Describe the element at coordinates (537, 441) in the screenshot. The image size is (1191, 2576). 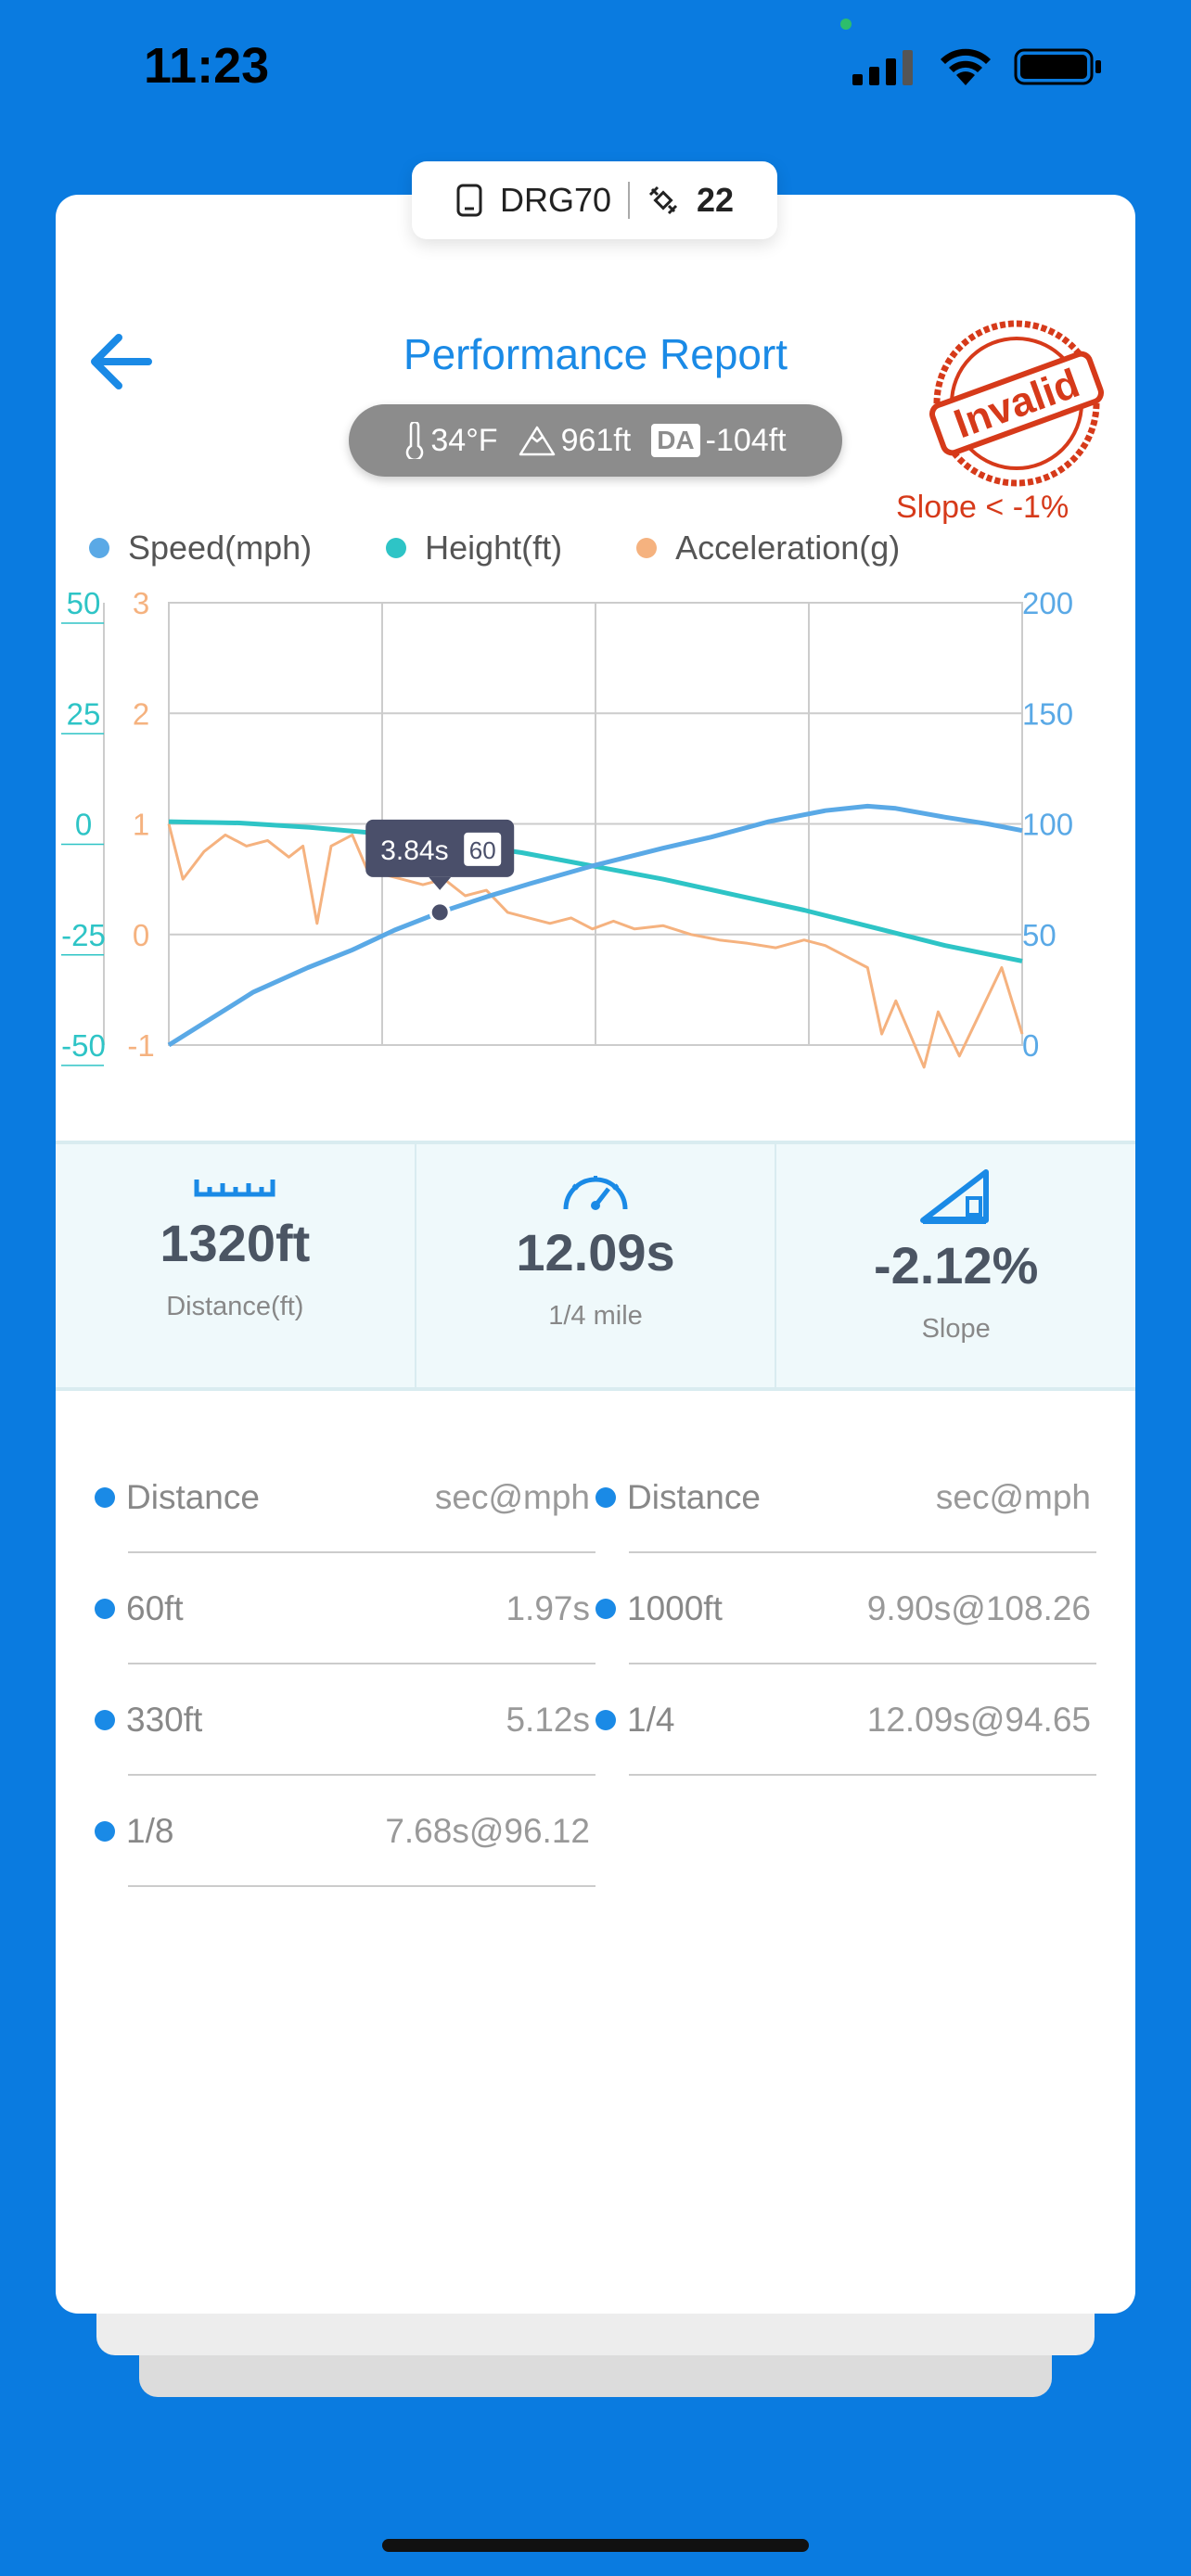
I see `mountain-icon` at that location.